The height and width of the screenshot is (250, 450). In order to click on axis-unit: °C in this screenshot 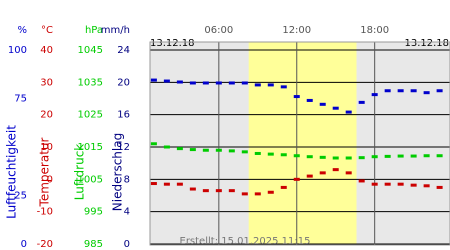, I will do `click(47, 30)`.